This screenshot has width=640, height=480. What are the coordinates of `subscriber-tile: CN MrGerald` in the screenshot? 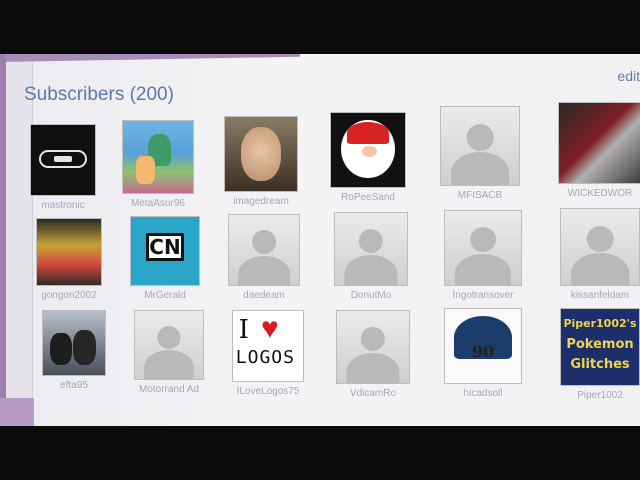 It's located at (165, 258).